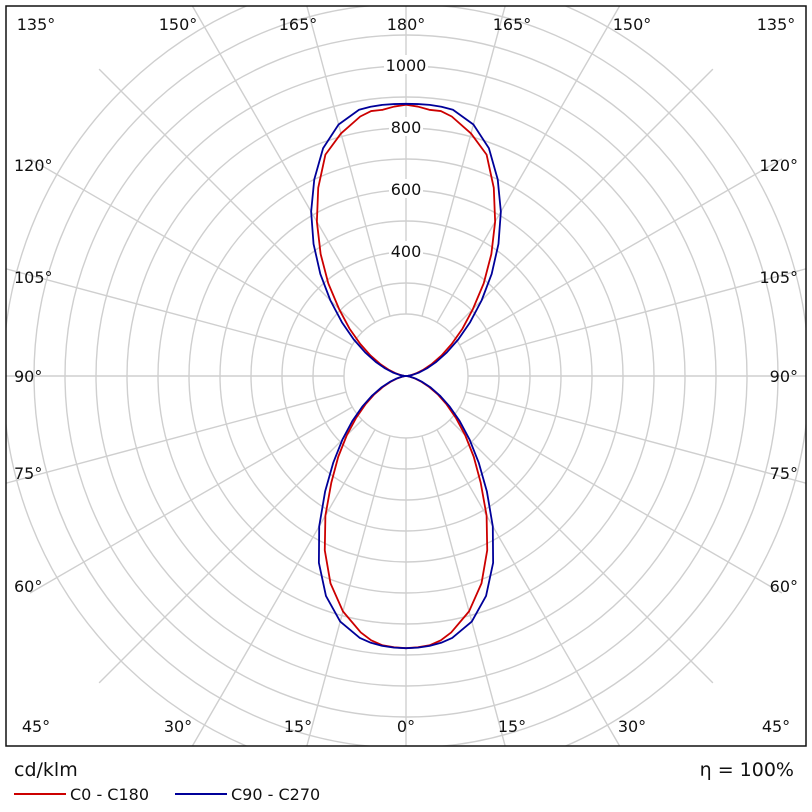 This screenshot has height=812, width=812. What do you see at coordinates (406, 726) in the screenshot?
I see `angle-label-bottom: 0°` at bounding box center [406, 726].